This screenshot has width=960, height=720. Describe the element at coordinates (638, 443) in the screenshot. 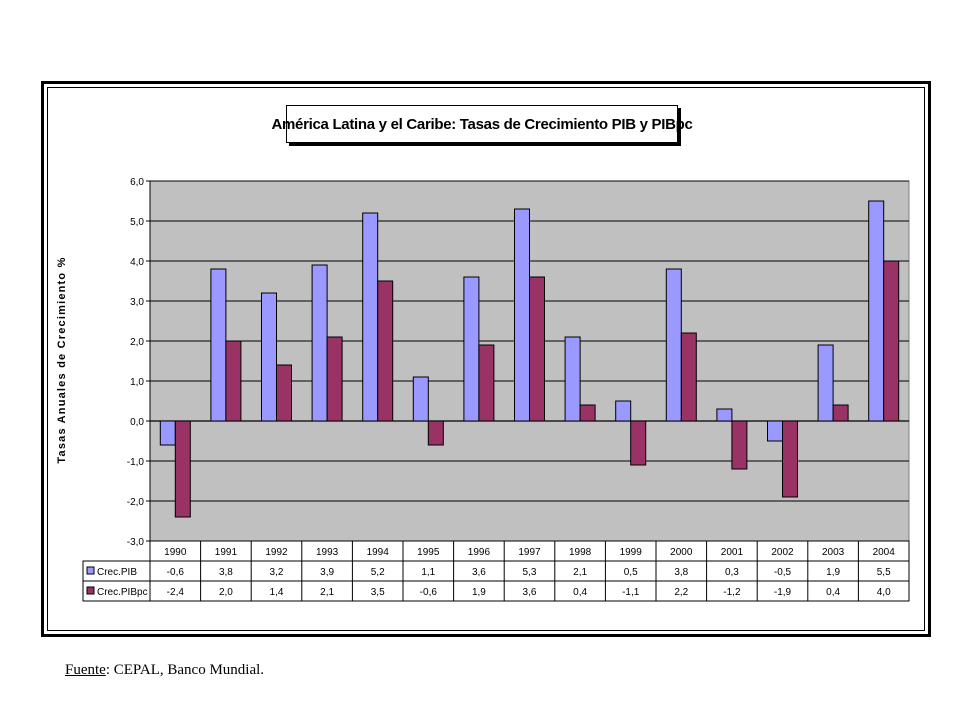

I see `bar-crecpibpc-1999` at that location.